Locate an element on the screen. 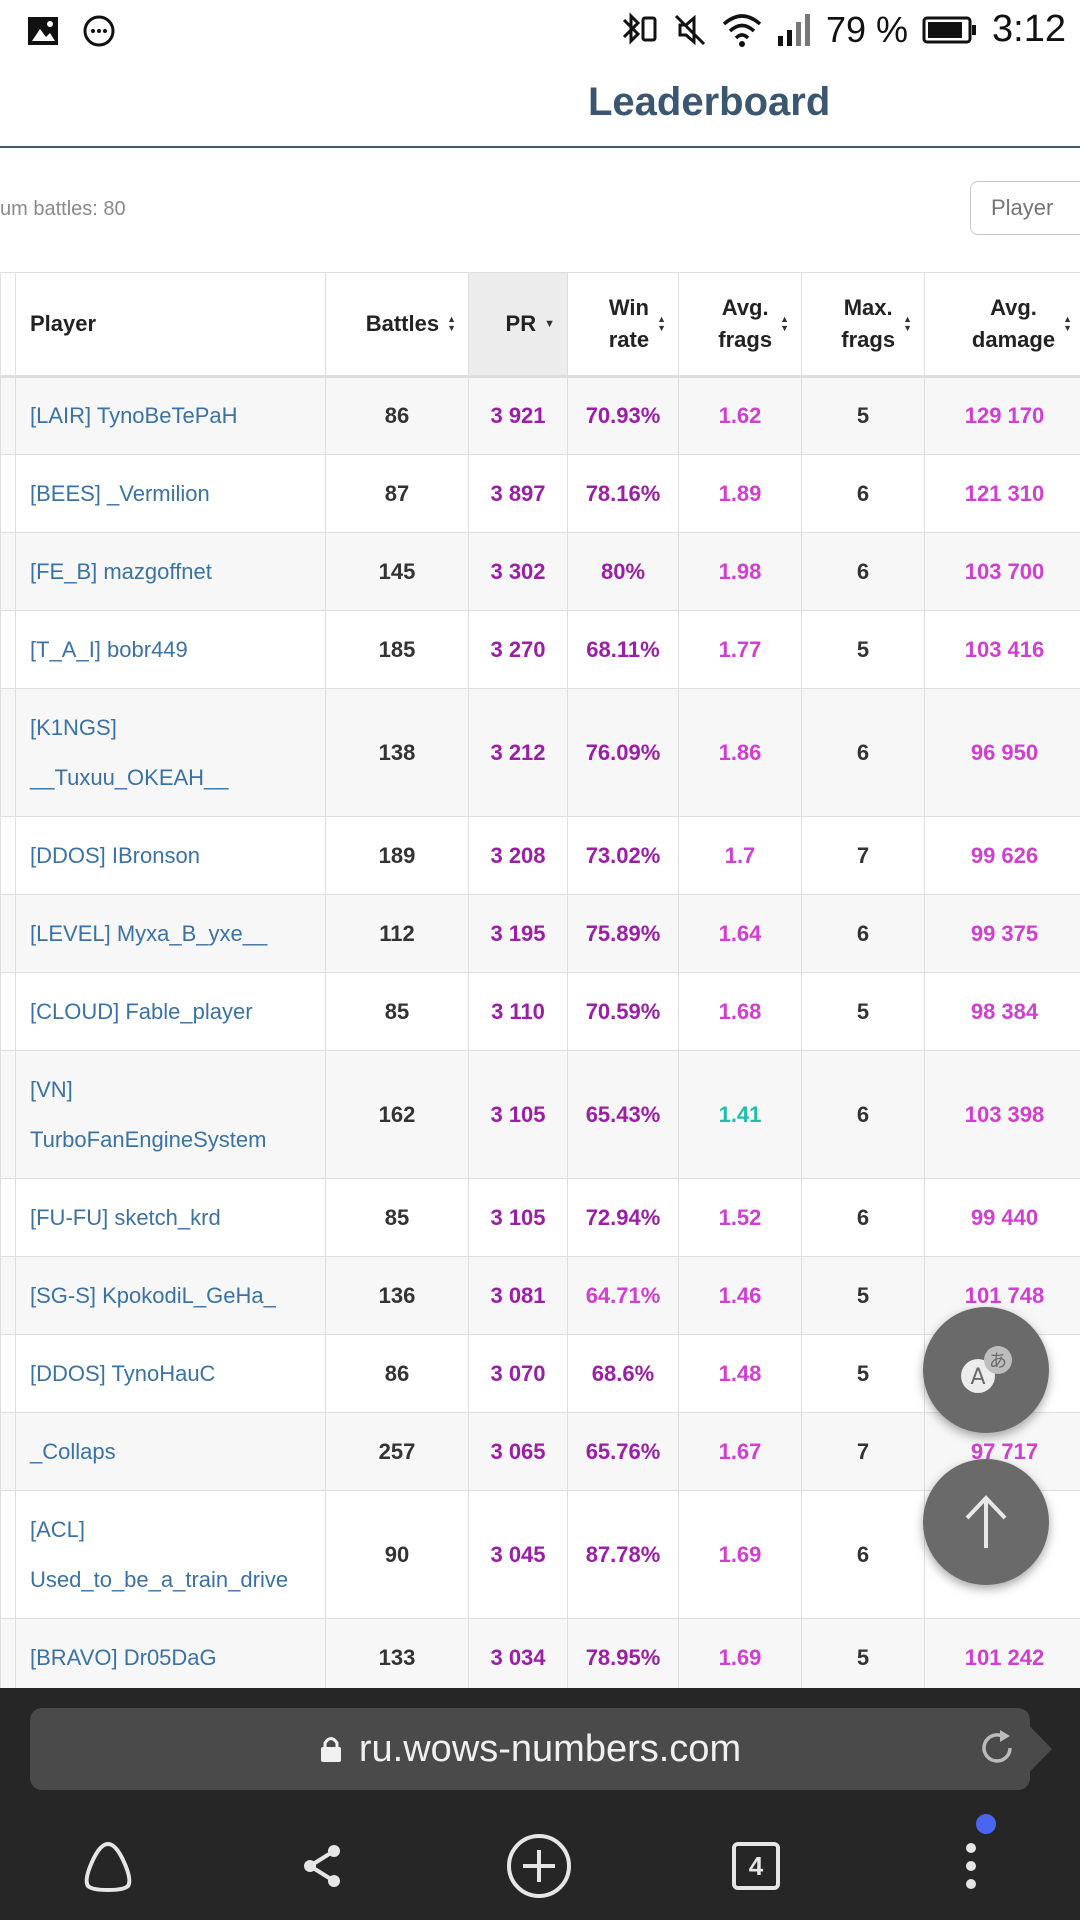 The height and width of the screenshot is (1920, 1080). battles-cell: 85 is located at coordinates (397, 1217).